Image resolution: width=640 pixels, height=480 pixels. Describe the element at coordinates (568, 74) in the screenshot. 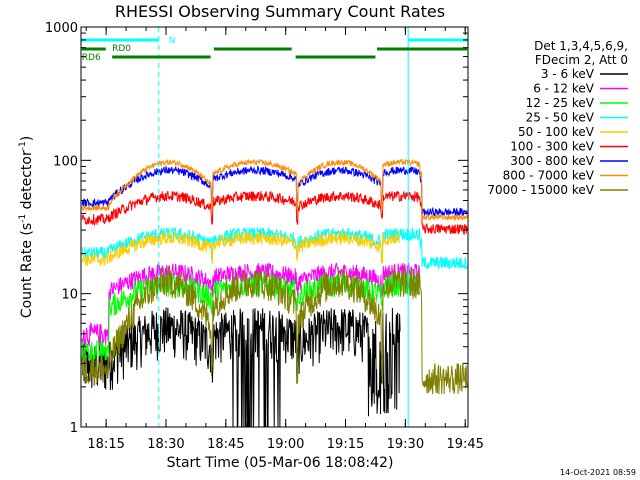

I see `legend-label-0: 3 - 6 keV` at that location.